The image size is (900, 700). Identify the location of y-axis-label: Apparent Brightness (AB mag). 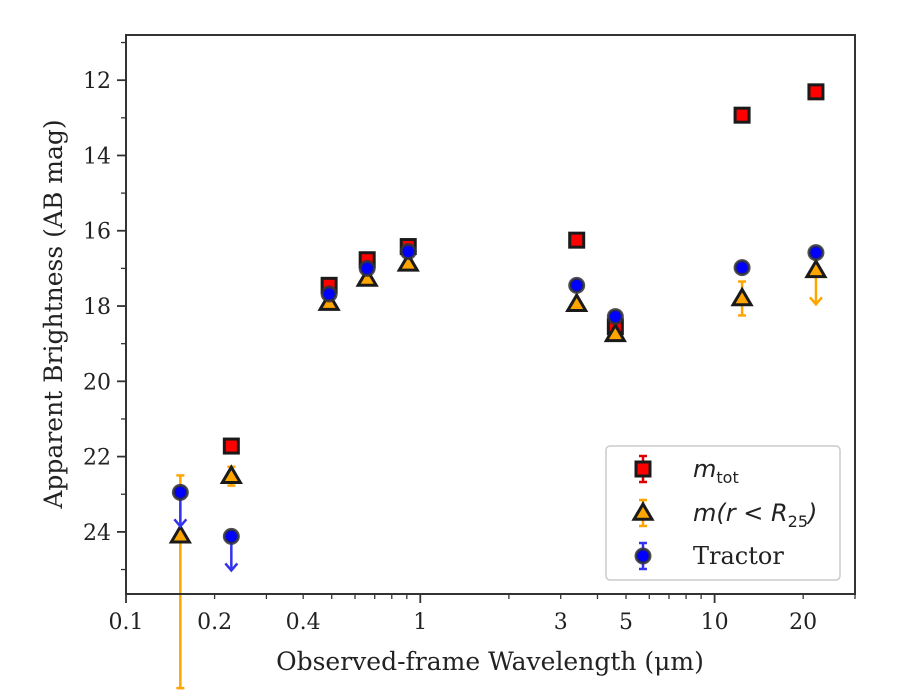
(53, 314).